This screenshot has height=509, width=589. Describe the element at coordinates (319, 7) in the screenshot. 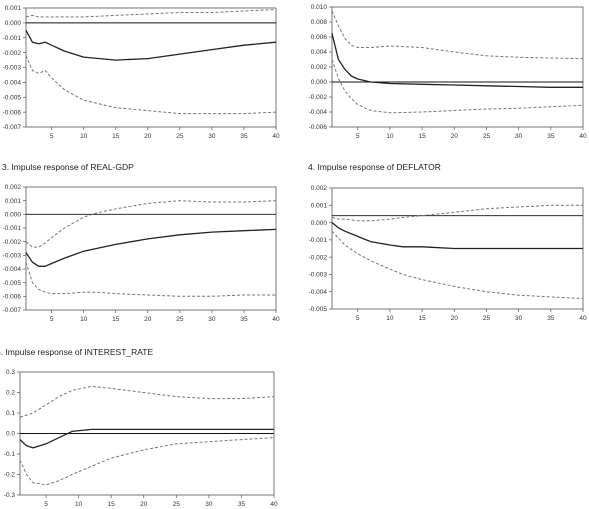

I see `y-tick-label: 0.010` at that location.